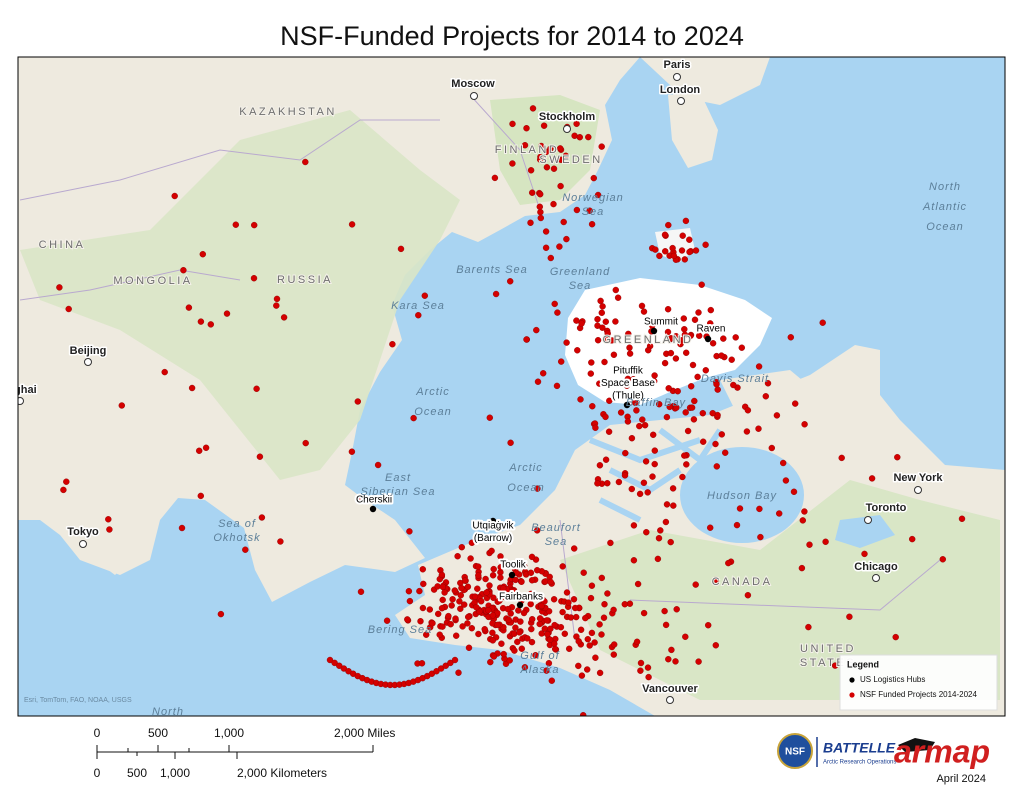 The width and height of the screenshot is (1024, 796). I want to click on scale-label-km: 500, so click(137, 773).